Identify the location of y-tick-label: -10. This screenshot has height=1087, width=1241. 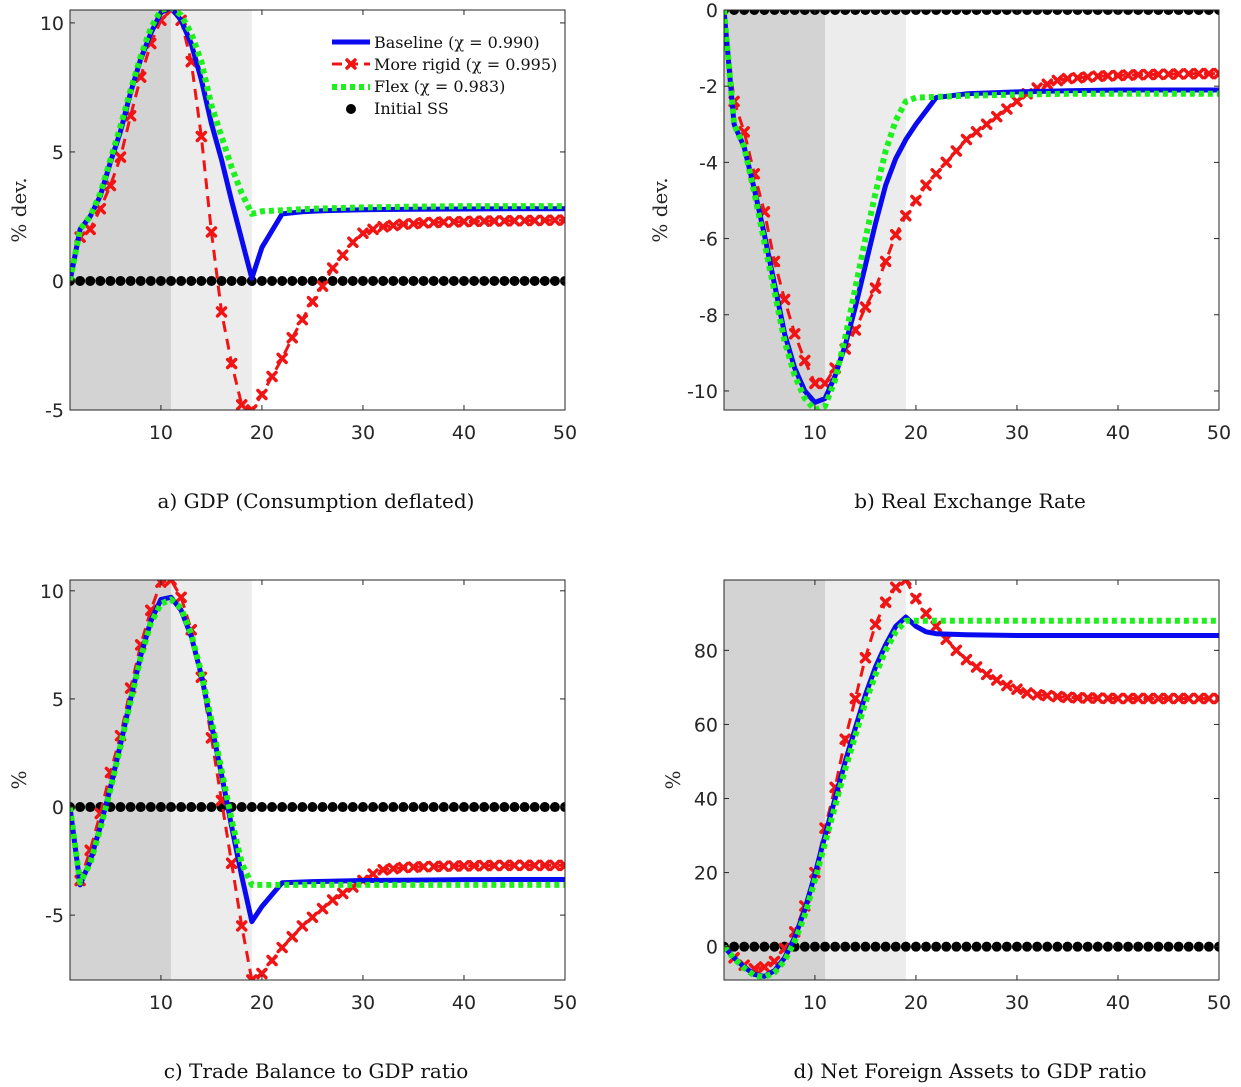
(702, 392).